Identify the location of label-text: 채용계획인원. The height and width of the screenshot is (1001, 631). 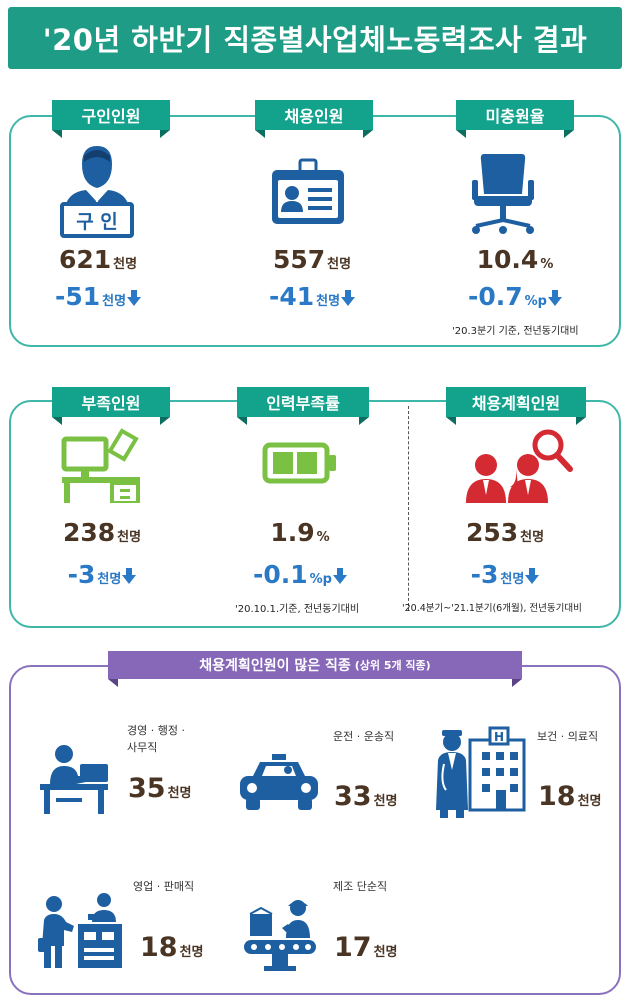
(516, 403).